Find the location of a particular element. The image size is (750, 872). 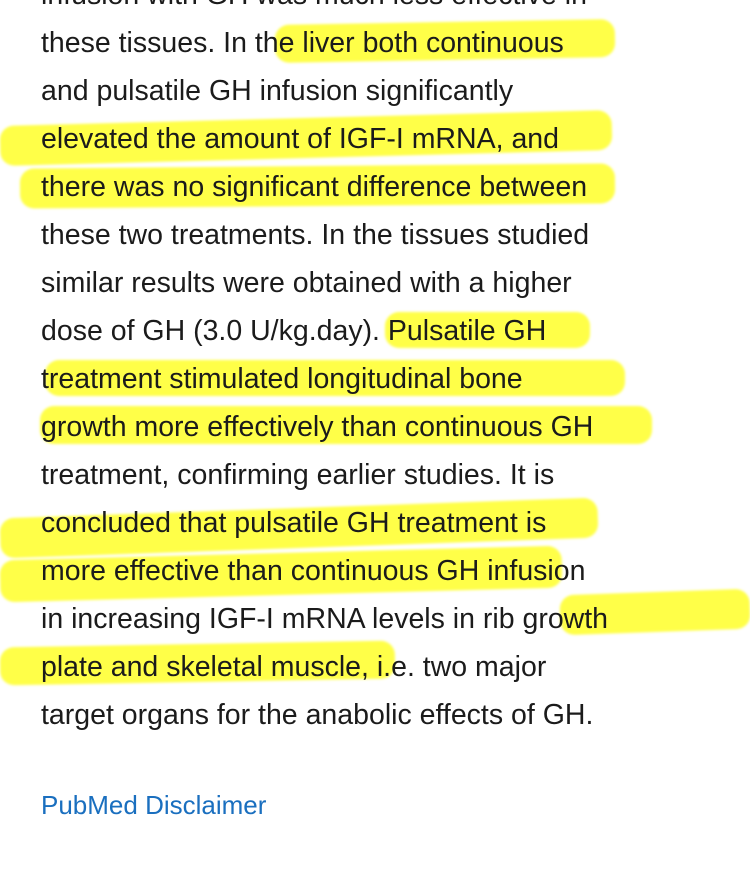

abstract-line: concluded that pulsatile GH treatment is is located at coordinates (294, 523).